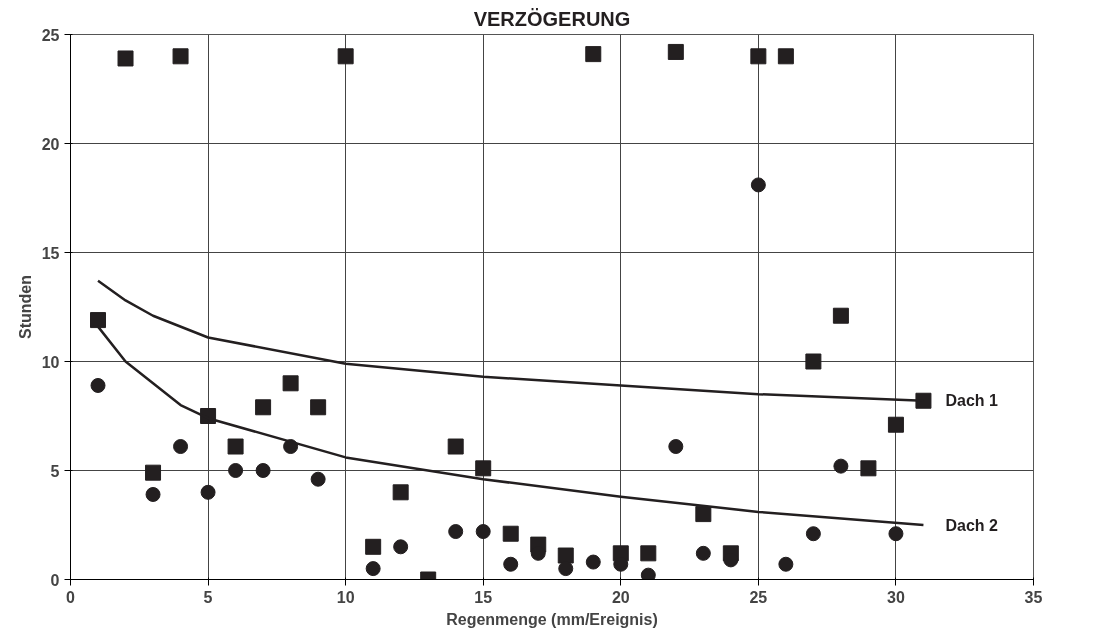 The height and width of the screenshot is (630, 1093). Describe the element at coordinates (208, 597) in the screenshot. I see `x-tick-label: 5` at that location.